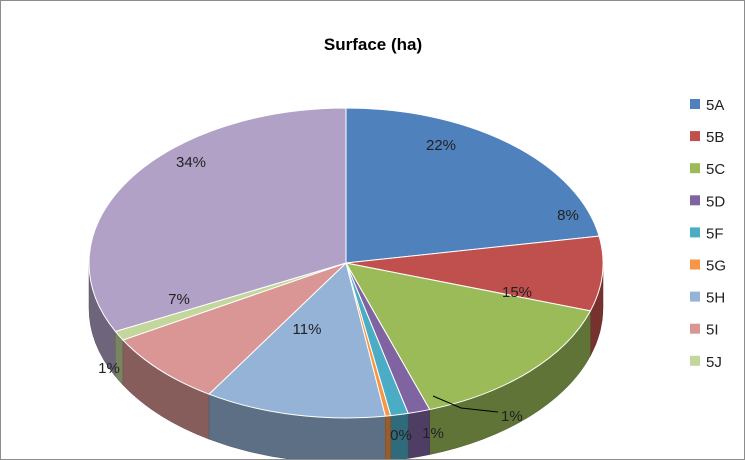 This screenshot has width=745, height=460. I want to click on legend-label-5g: 5G, so click(716, 266).